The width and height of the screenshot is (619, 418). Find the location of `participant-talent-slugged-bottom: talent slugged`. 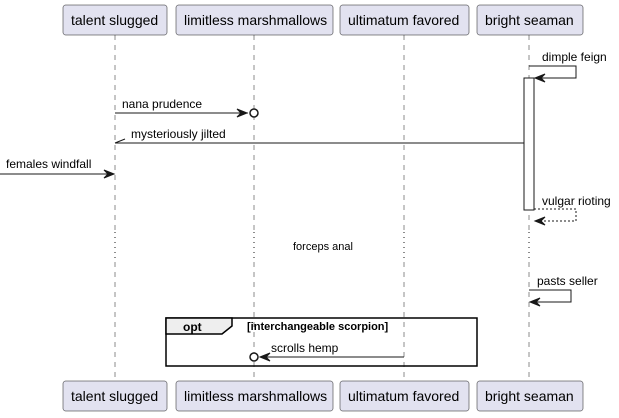

participant-talent-slugged-bottom: talent slugged is located at coordinates (115, 396).